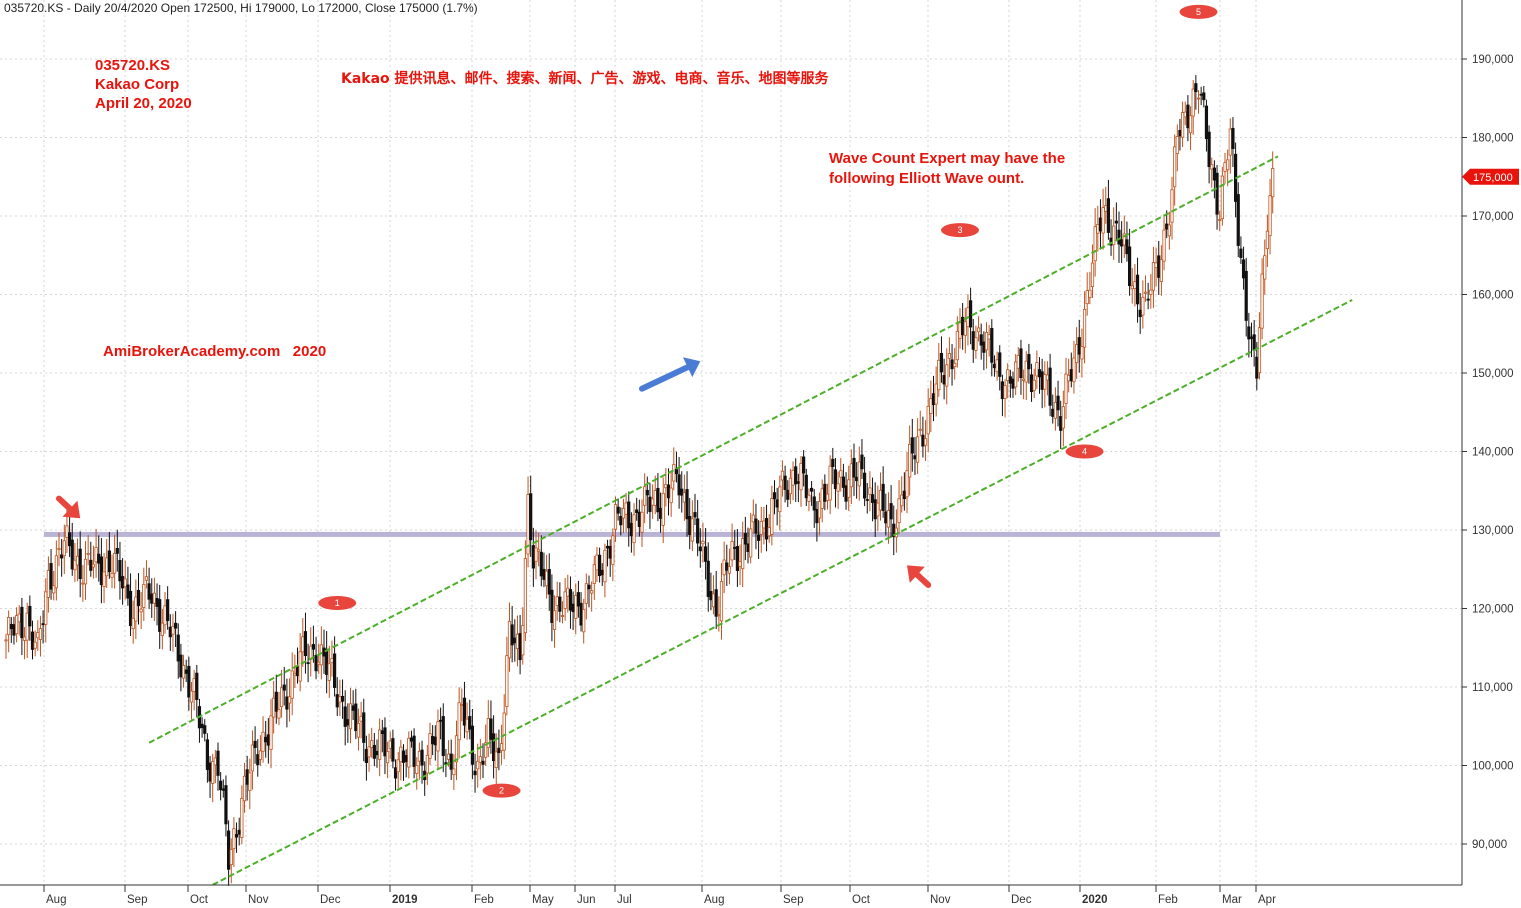  What do you see at coordinates (1084, 452) in the screenshot?
I see `svg-text: 4` at bounding box center [1084, 452].